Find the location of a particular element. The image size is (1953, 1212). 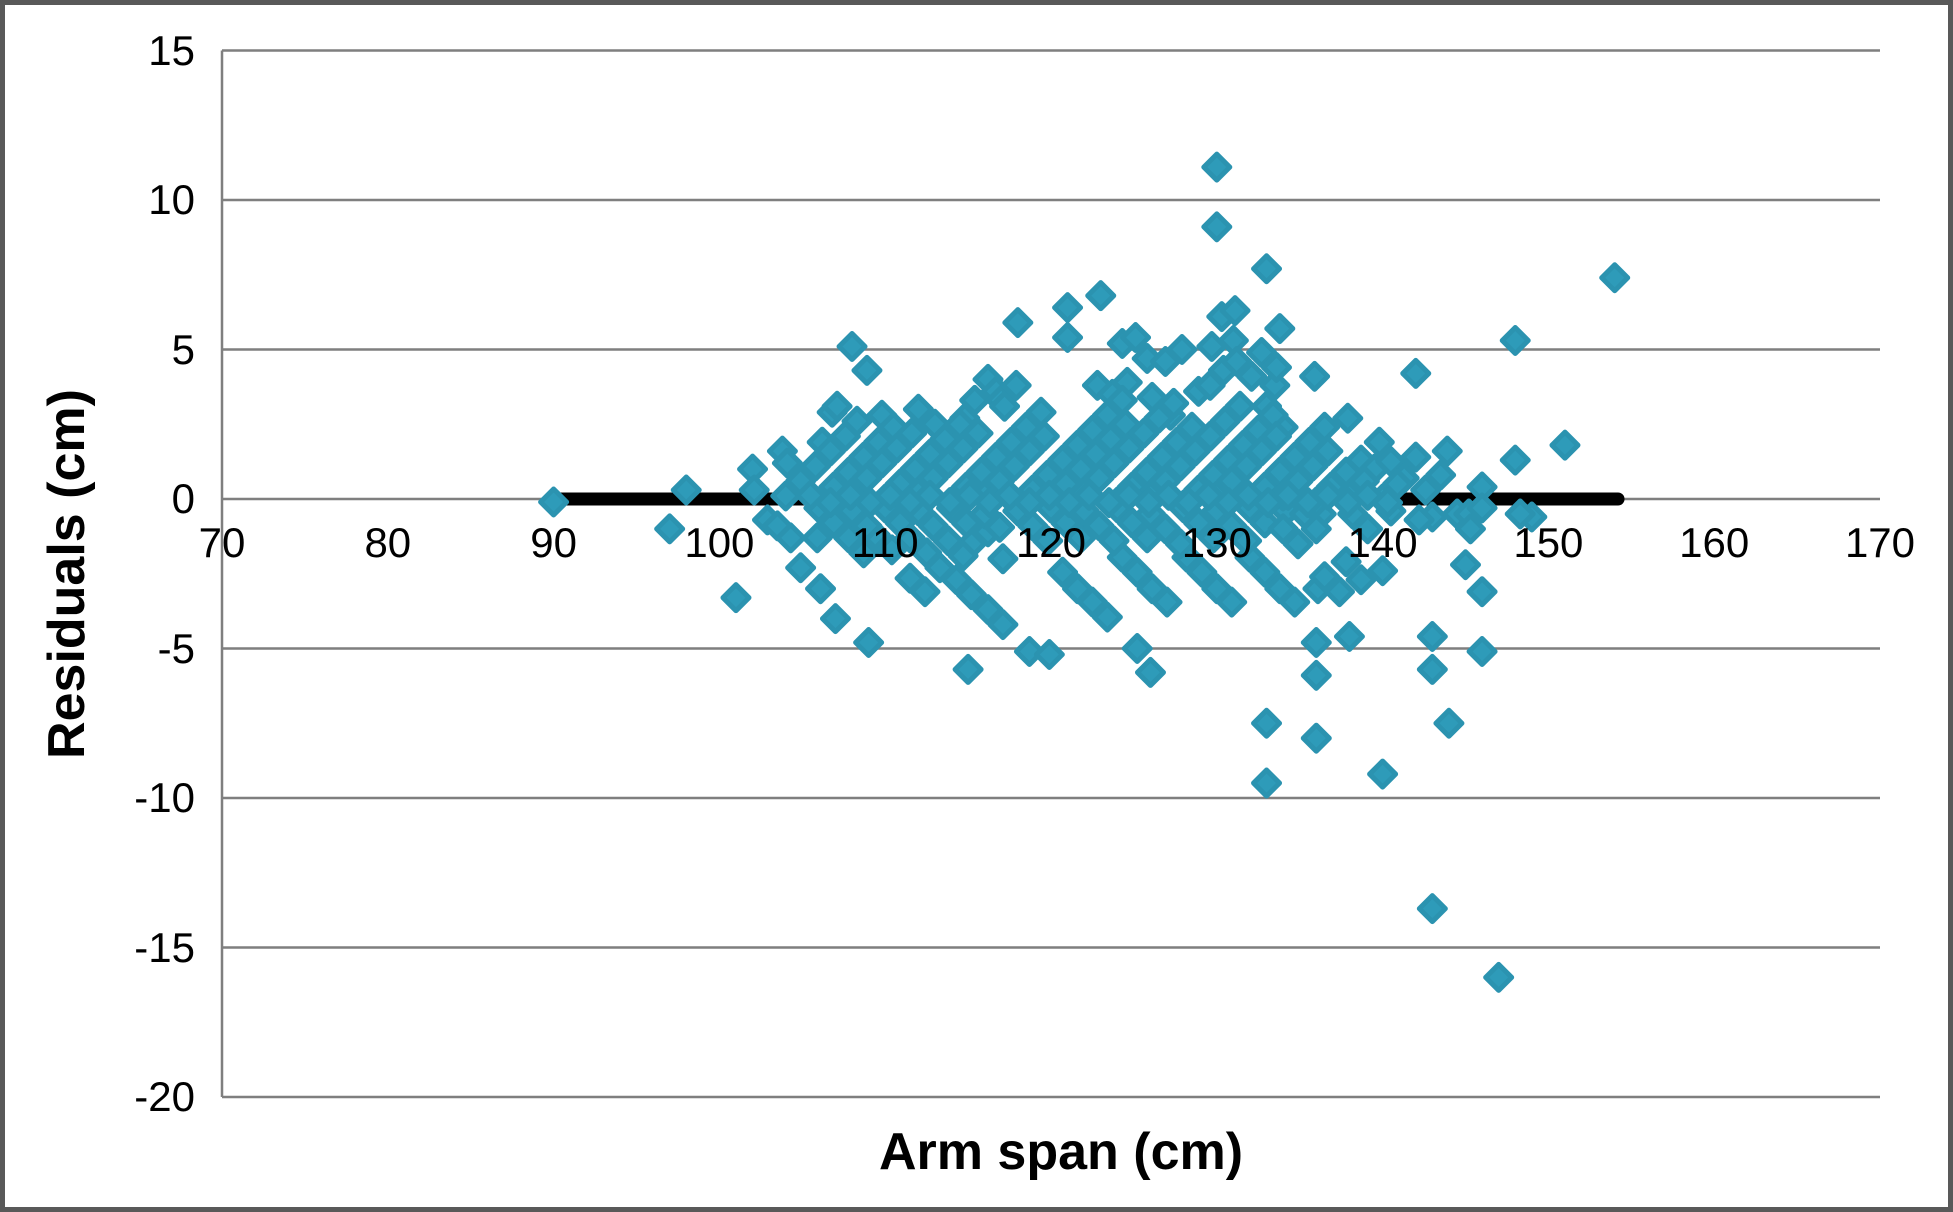

x-tick-label: 130 is located at coordinates (1216, 542).